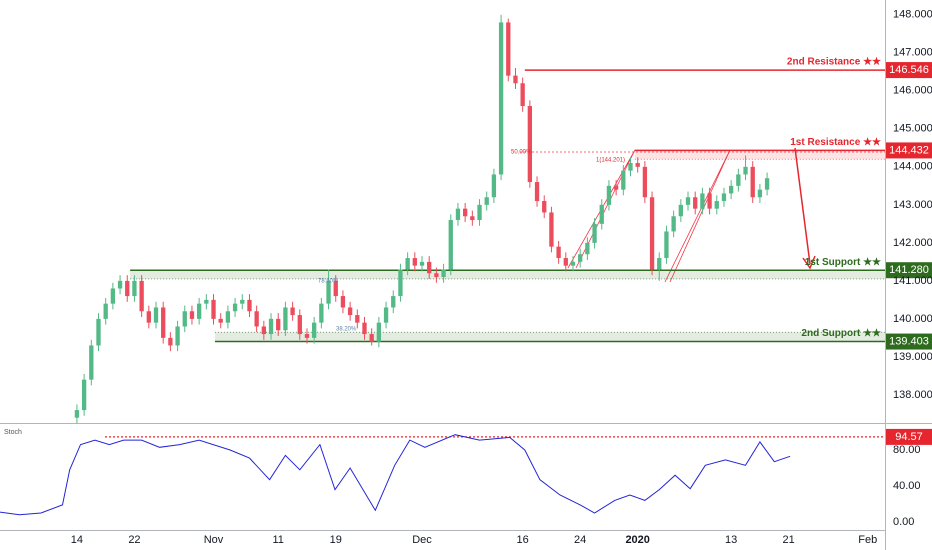 The height and width of the screenshot is (550, 932). I want to click on arrow-head, so click(809, 262).